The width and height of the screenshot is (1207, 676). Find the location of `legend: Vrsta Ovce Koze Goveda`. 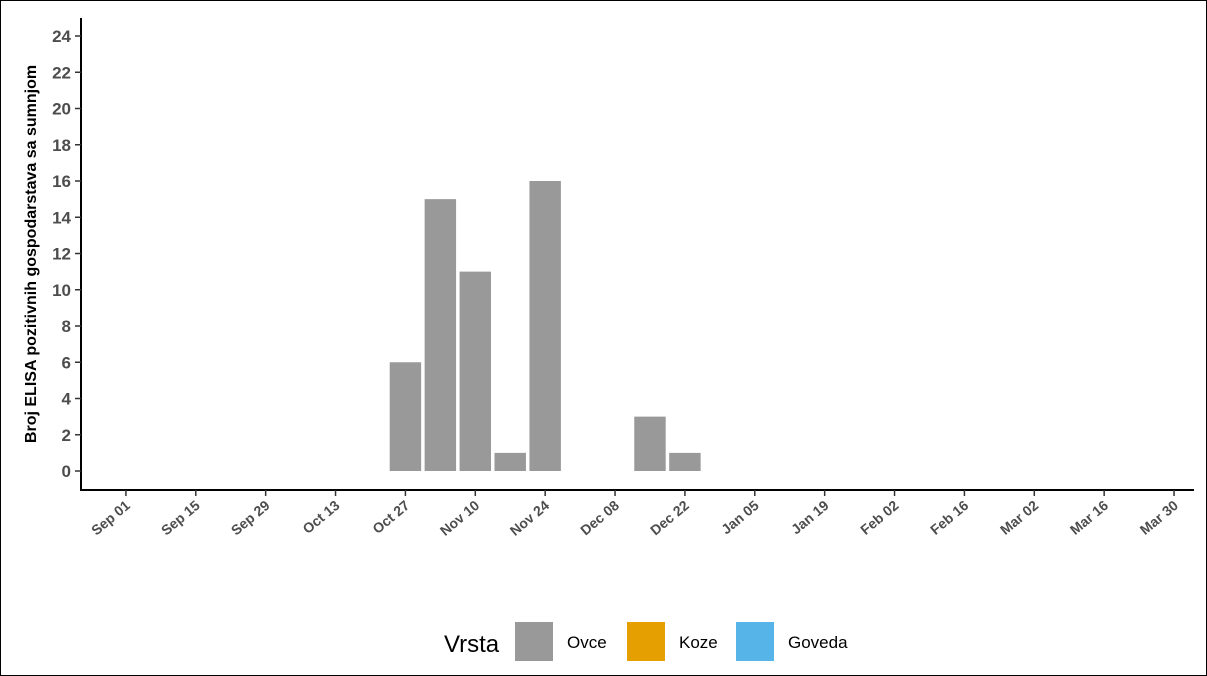

legend: Vrsta Ovce Koze Goveda is located at coordinates (646, 641).